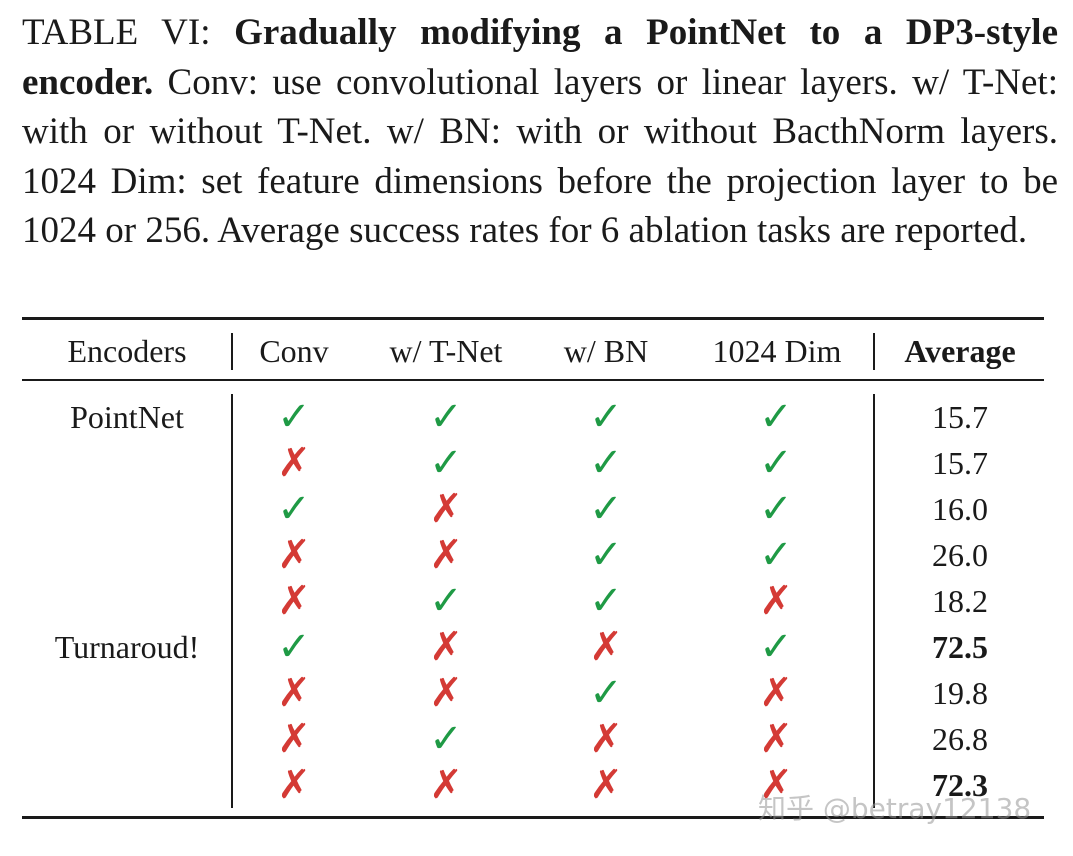  Describe the element at coordinates (533, 318) in the screenshot. I see `top-rule` at that location.